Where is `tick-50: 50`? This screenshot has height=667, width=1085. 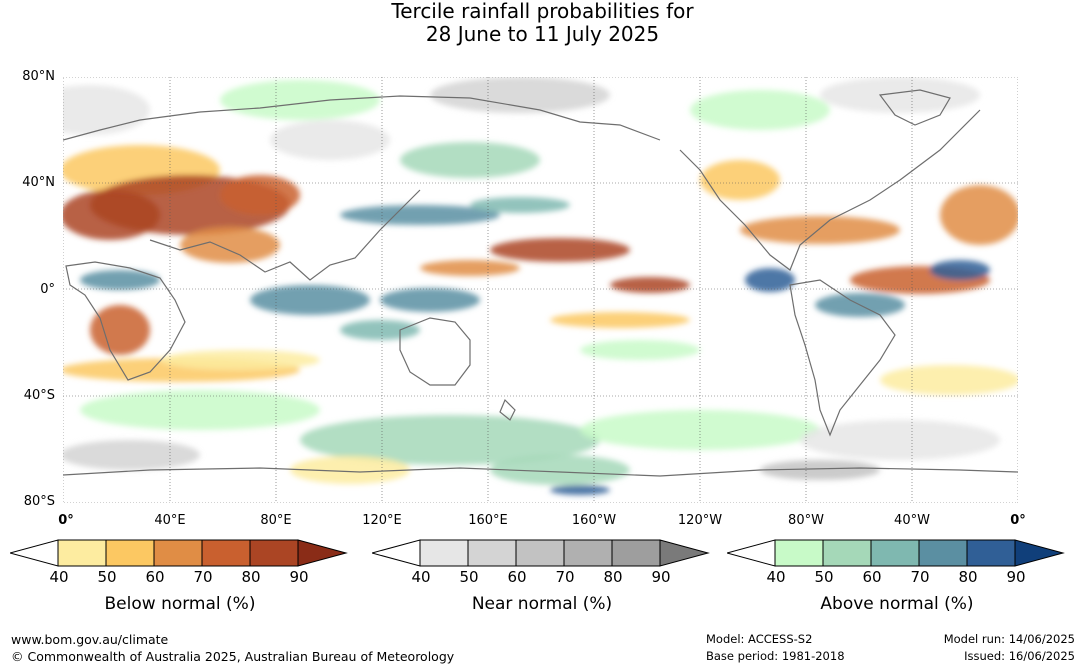
tick-50: 50 is located at coordinates (824, 577).